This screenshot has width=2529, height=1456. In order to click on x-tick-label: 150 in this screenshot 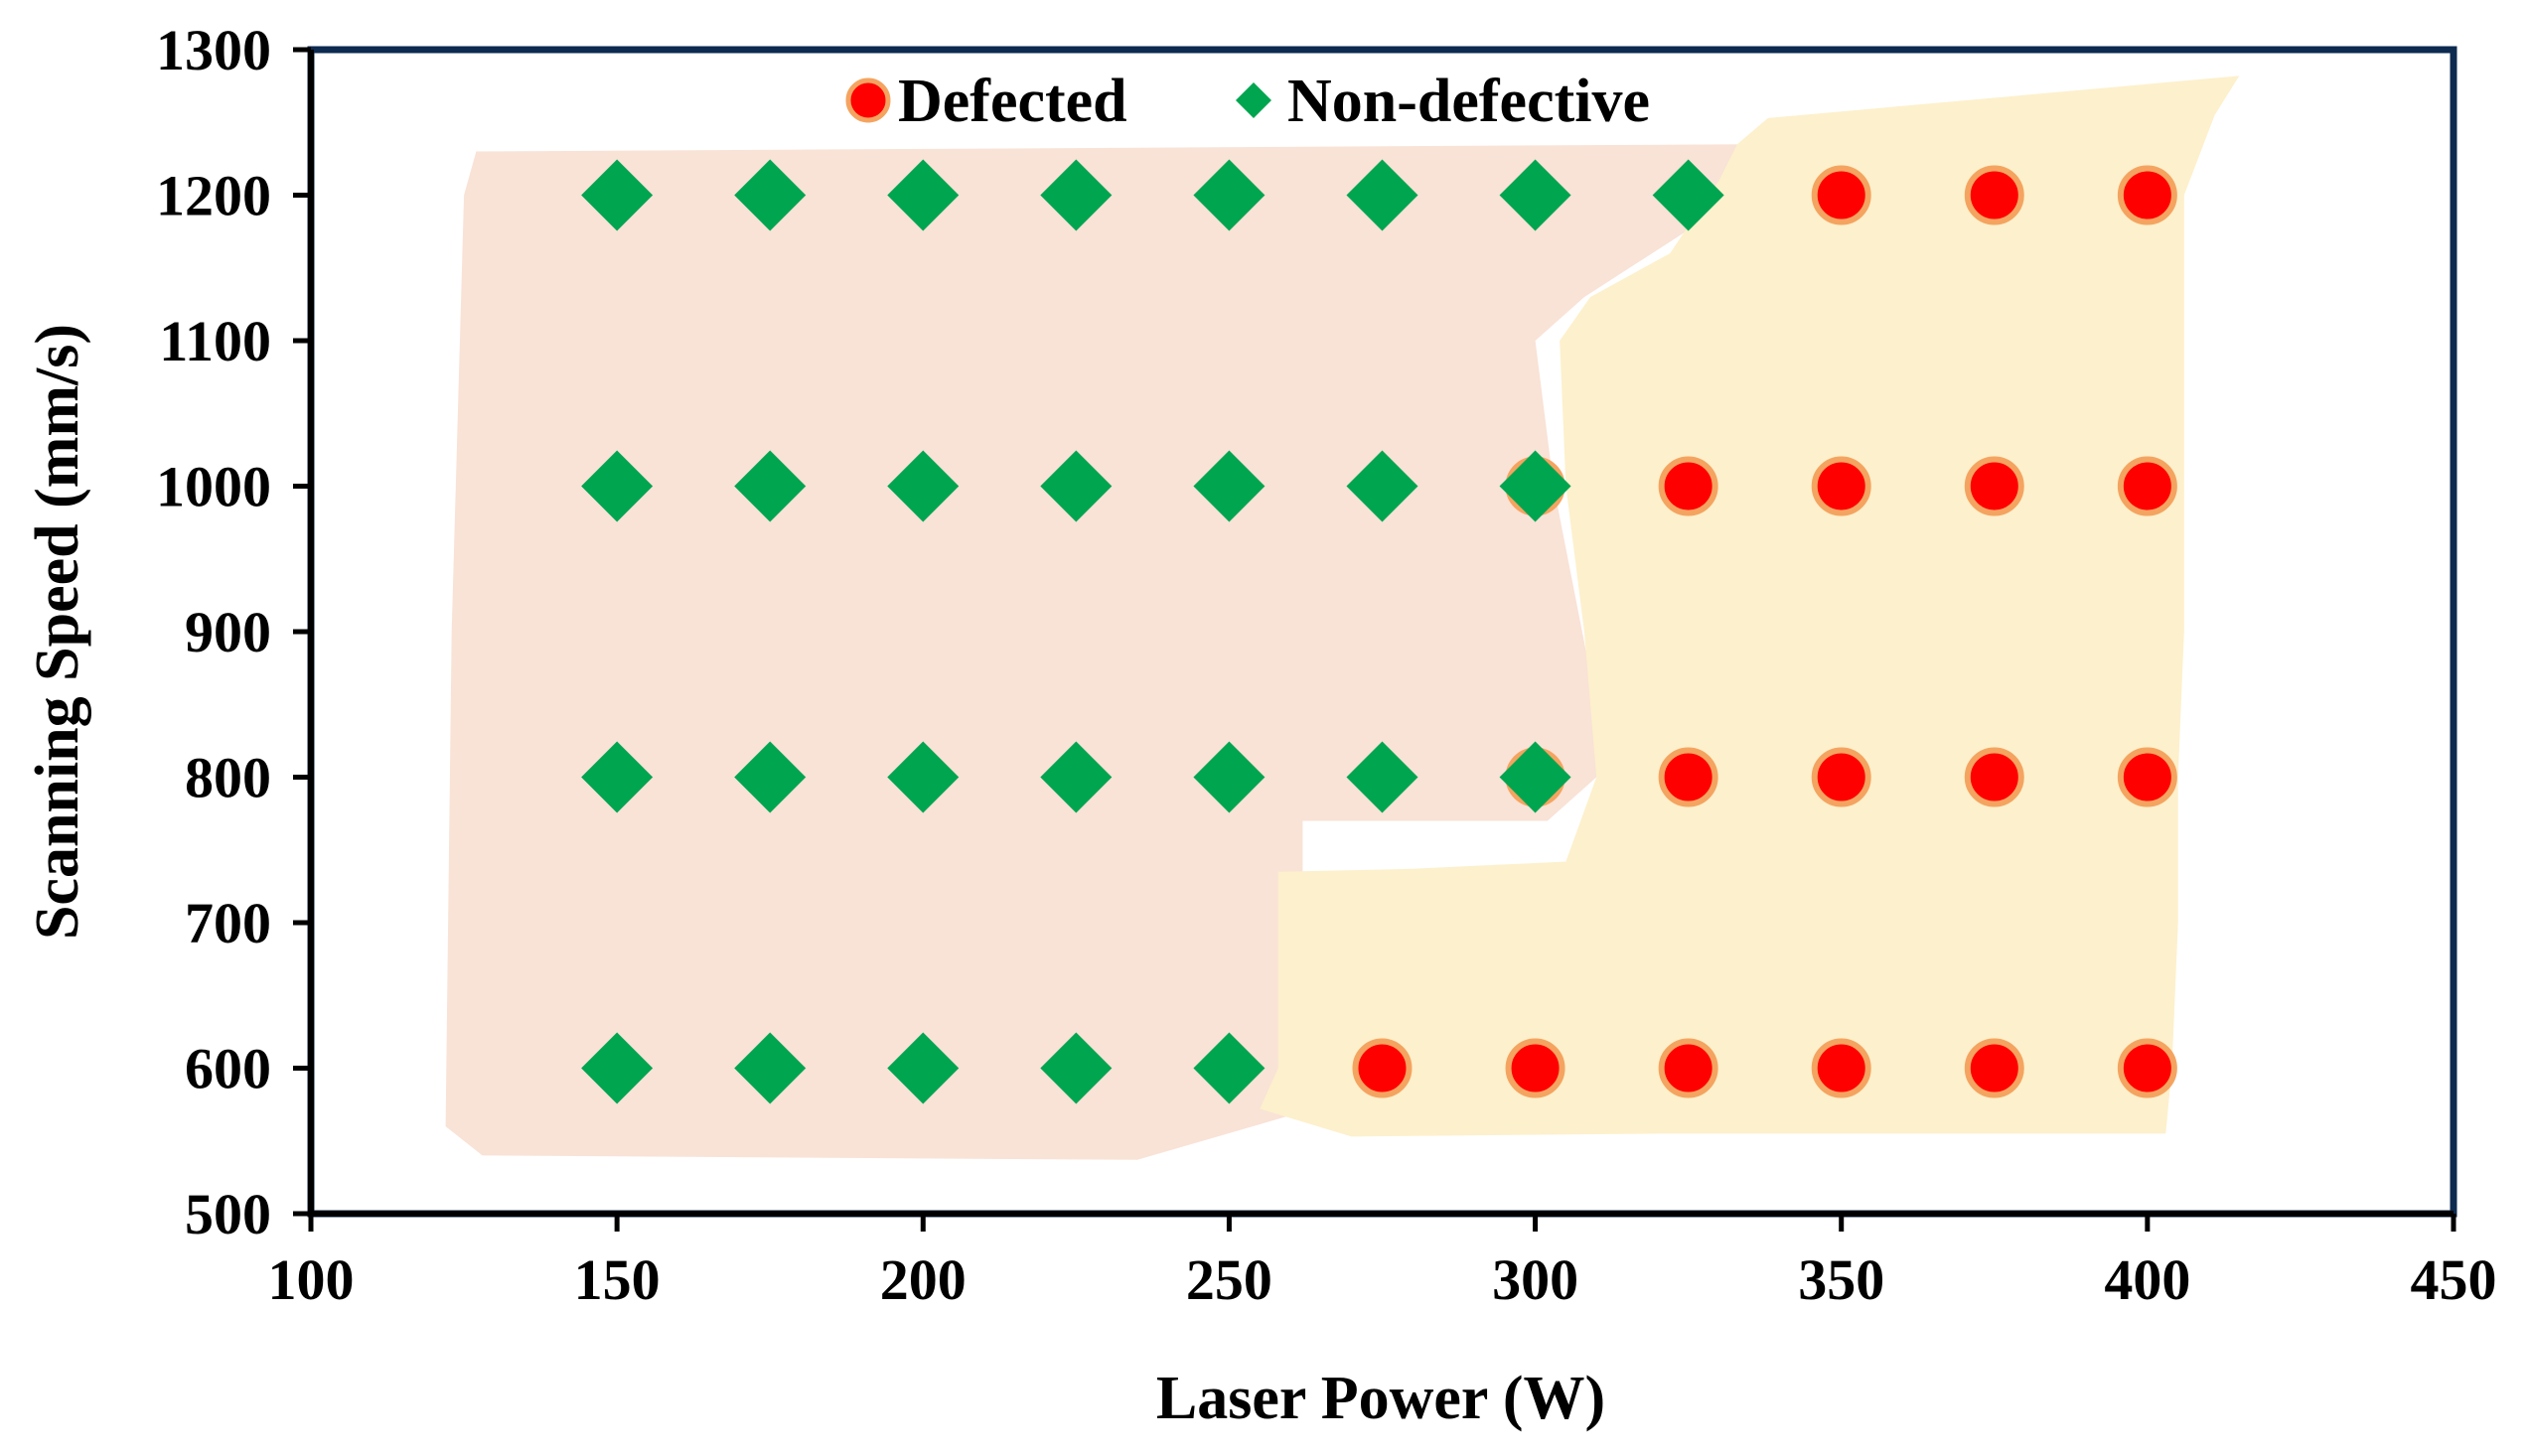, I will do `click(617, 1279)`.